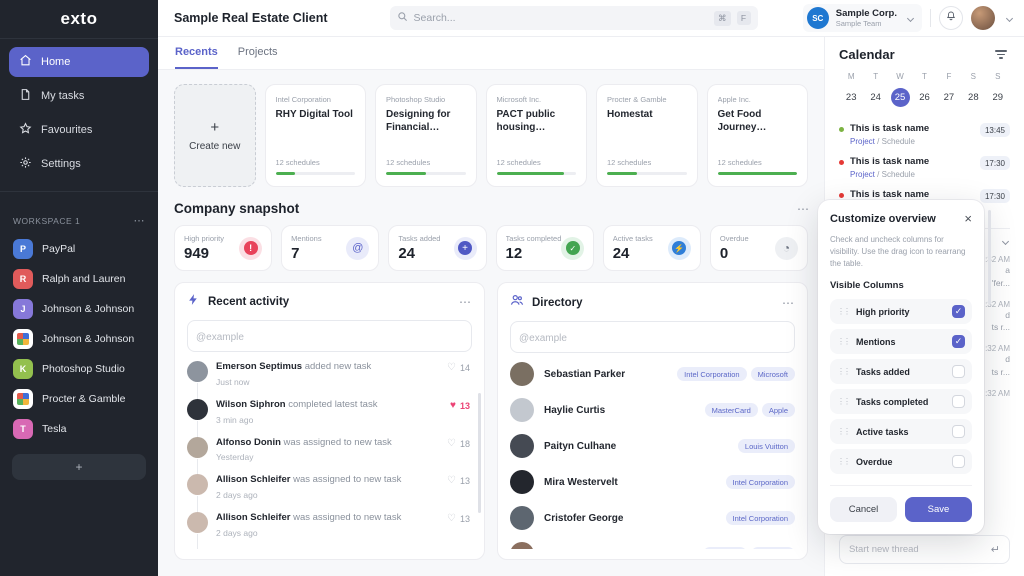 This screenshot has width=1024, height=576. Describe the element at coordinates (632, 238) in the screenshot. I see `stat-label: Active tasks` at that location.